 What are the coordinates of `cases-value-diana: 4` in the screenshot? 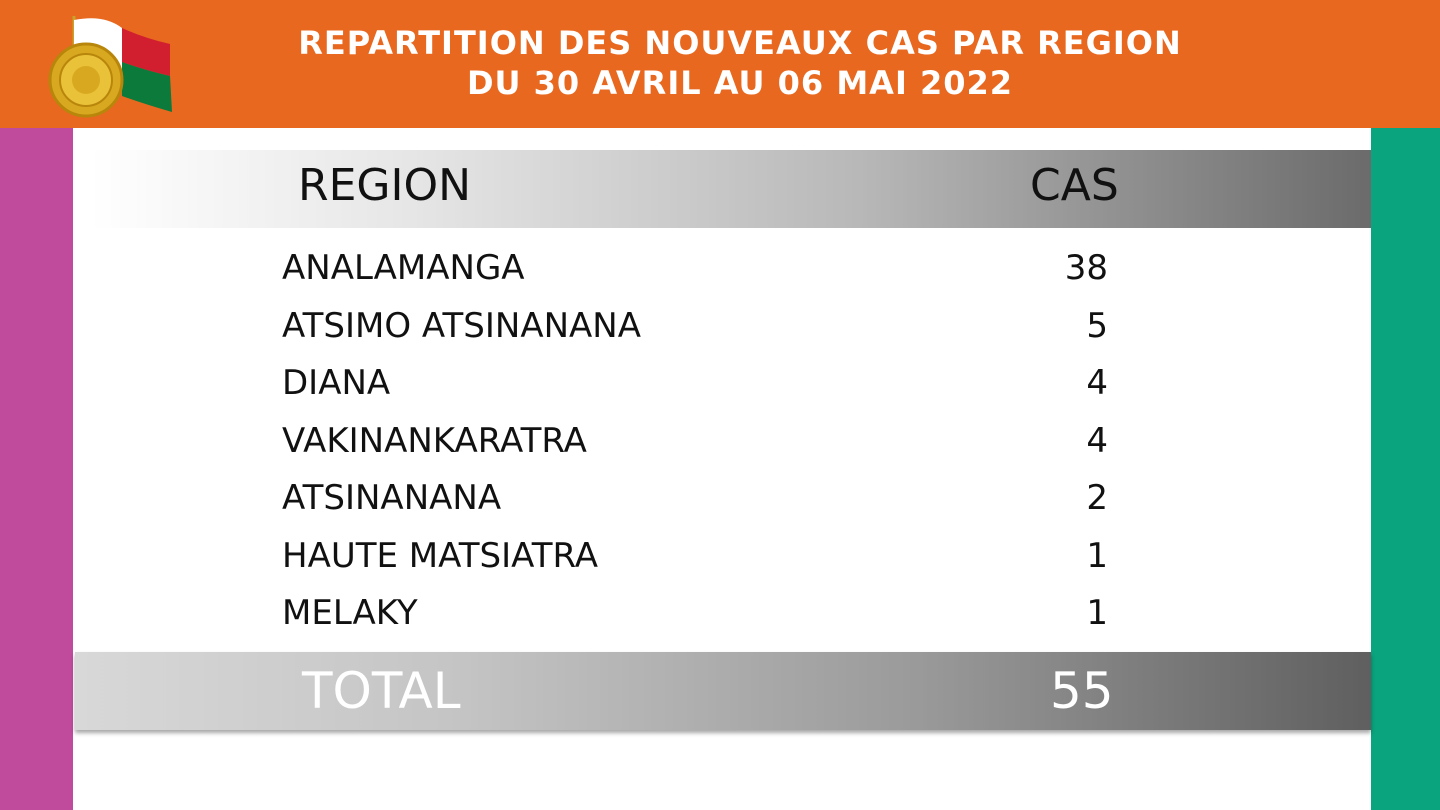 It's located at (1097, 383).